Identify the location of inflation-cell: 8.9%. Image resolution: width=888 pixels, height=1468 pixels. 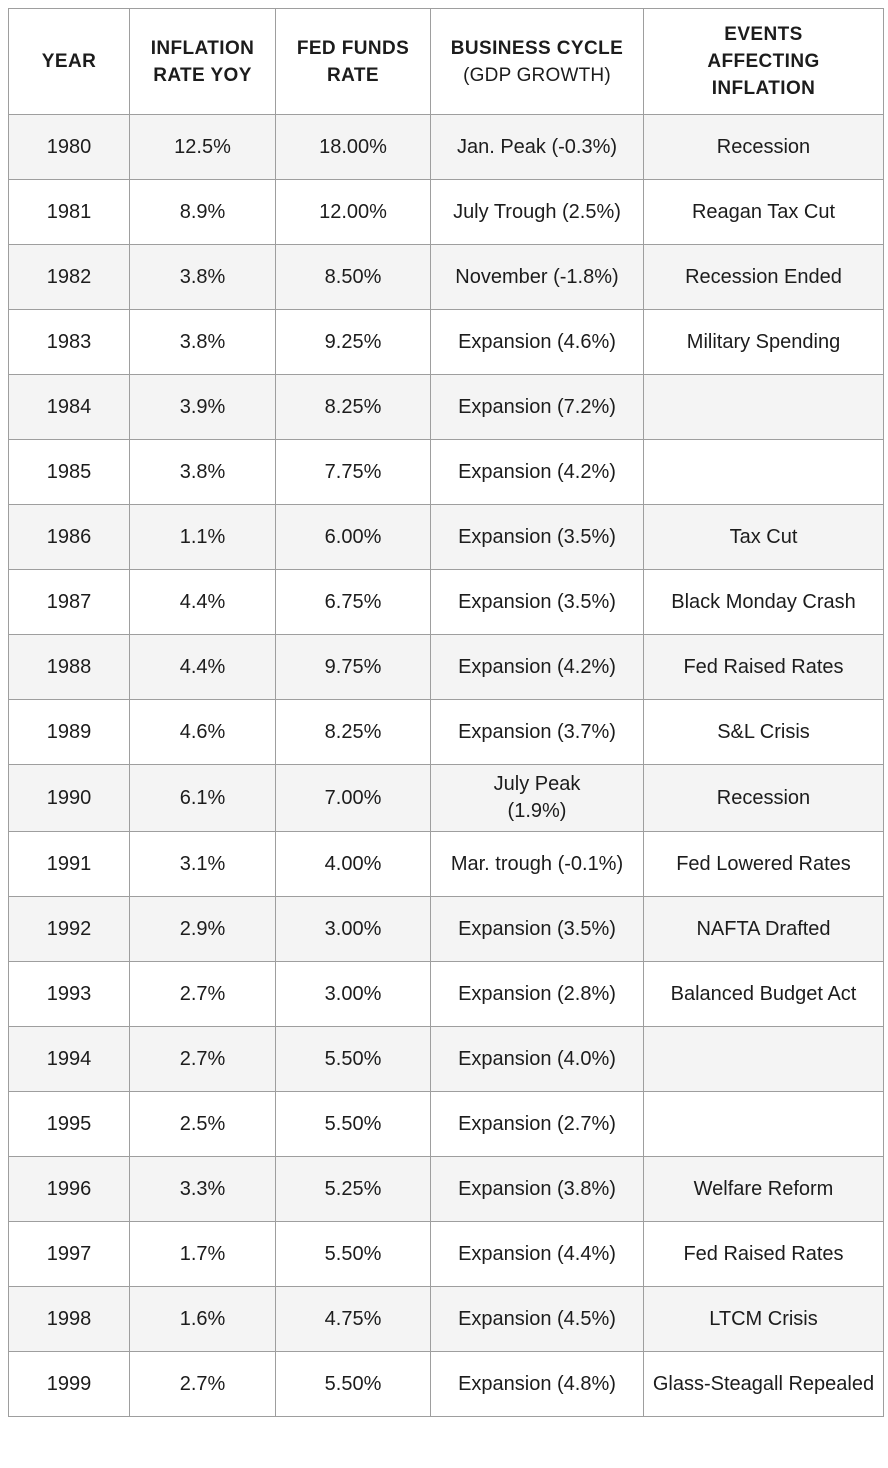
(202, 212).